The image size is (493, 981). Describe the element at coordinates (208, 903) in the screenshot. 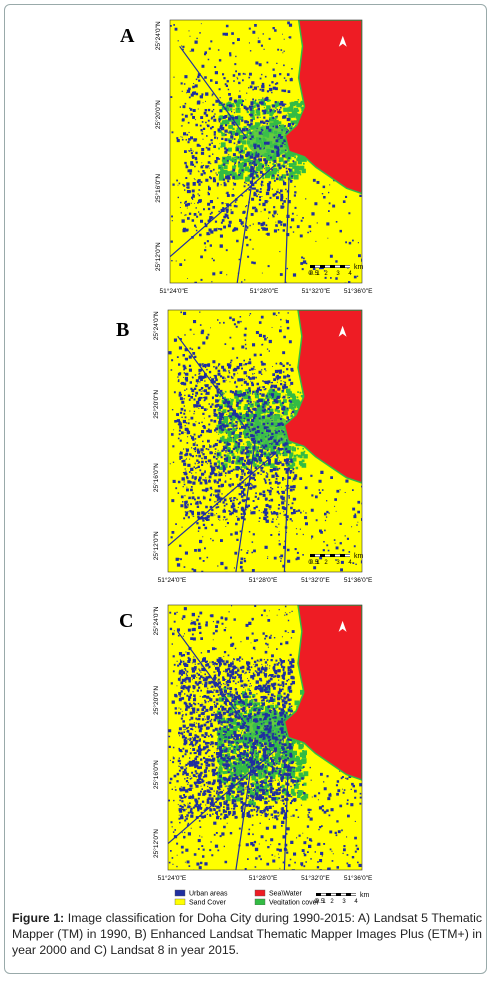

I see `legend-label: Sand Cover` at that location.